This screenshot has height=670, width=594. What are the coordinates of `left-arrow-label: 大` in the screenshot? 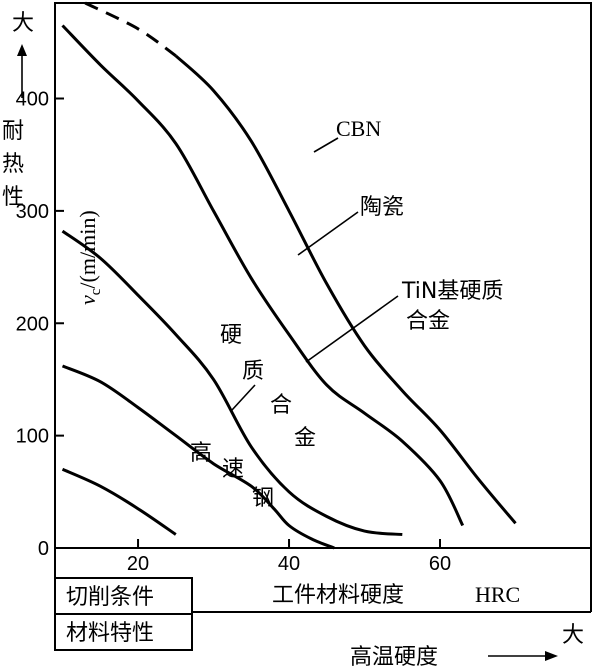 It's located at (23, 23).